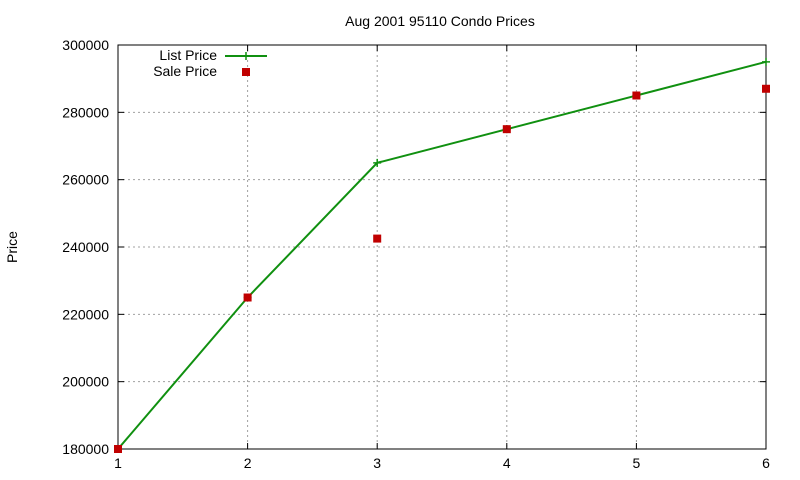  What do you see at coordinates (85, 180) in the screenshot?
I see `y-tick-label: 260000` at bounding box center [85, 180].